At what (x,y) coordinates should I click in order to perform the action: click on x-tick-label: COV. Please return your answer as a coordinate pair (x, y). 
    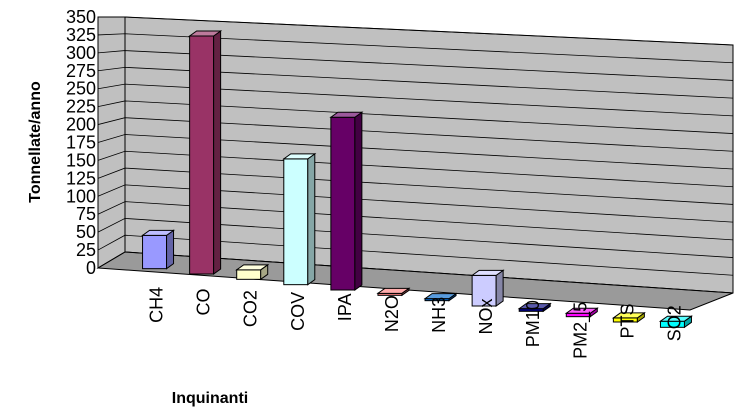
    Looking at the image, I should click on (298, 311).